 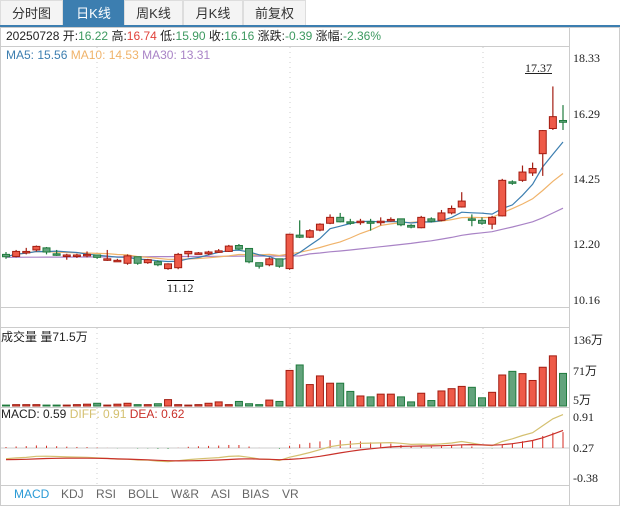 I want to click on high-value: 16.74, so click(x=141, y=36).